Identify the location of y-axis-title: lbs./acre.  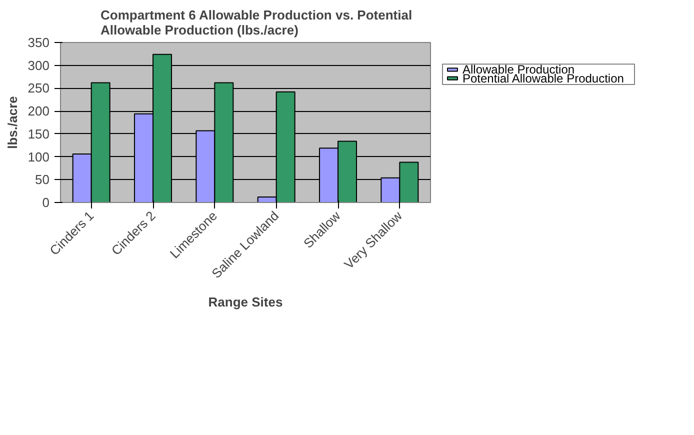
(12, 122).